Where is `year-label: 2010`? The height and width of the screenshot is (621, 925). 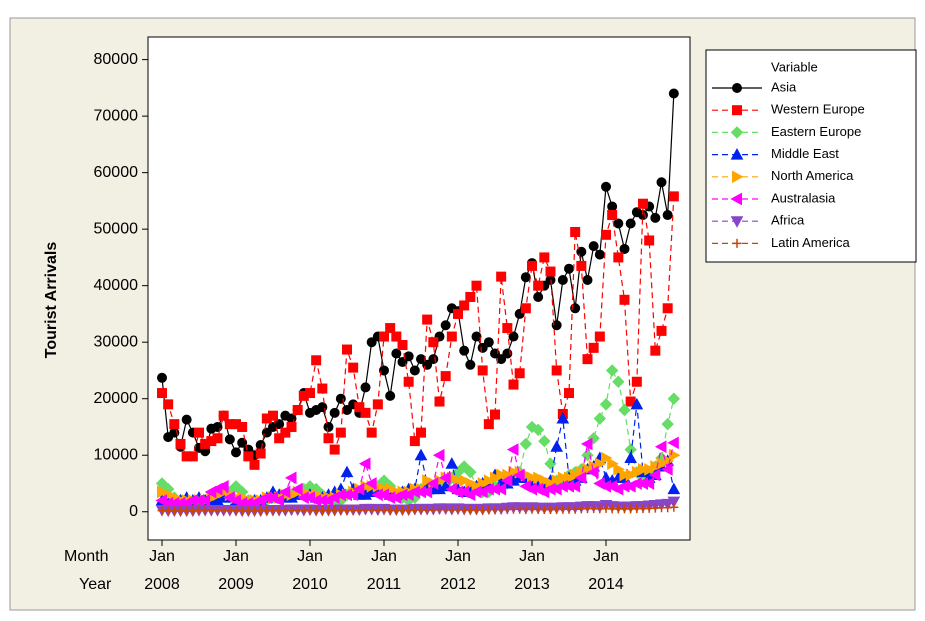 year-label: 2010 is located at coordinates (310, 584).